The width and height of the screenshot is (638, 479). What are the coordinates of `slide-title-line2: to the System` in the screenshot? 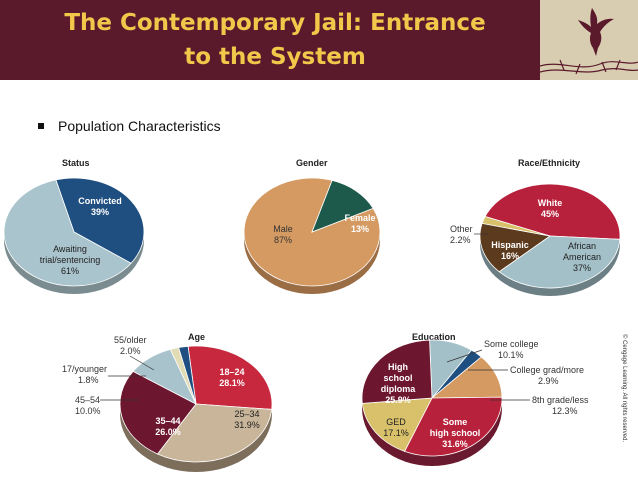 It's located at (275, 57).